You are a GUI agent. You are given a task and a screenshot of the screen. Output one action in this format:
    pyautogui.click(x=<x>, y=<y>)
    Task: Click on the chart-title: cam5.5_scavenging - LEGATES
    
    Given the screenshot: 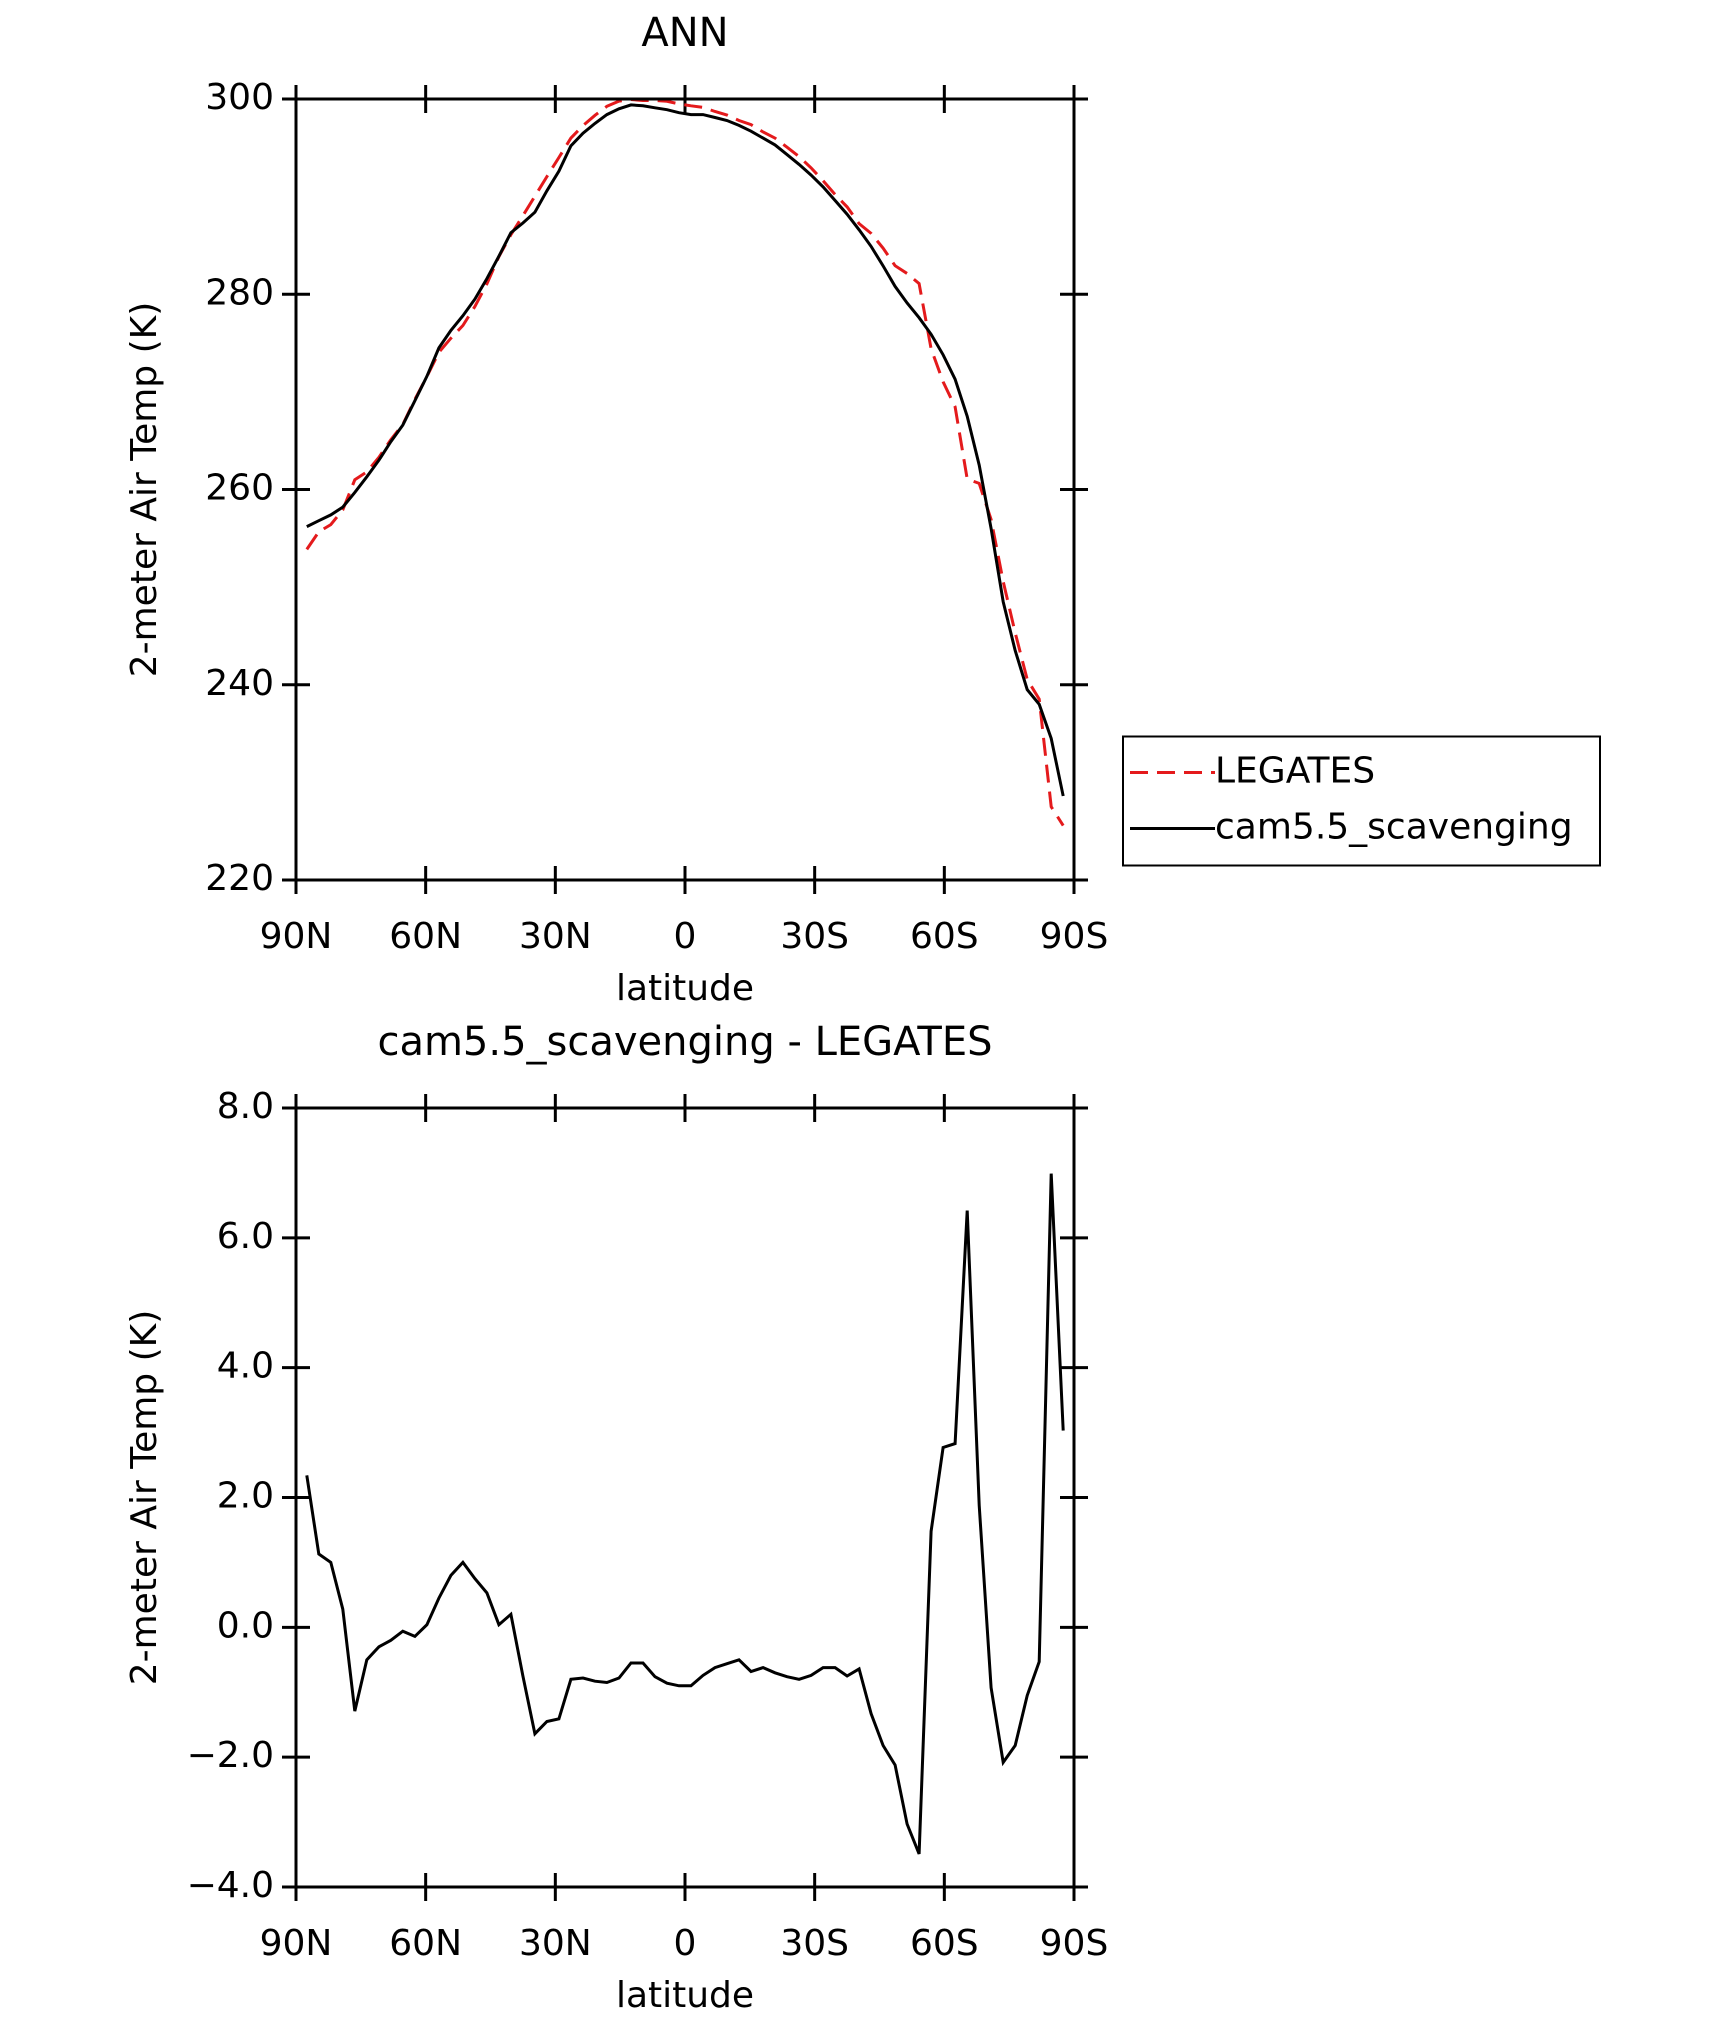 What is the action you would take?
    pyautogui.click(x=684, y=1042)
    